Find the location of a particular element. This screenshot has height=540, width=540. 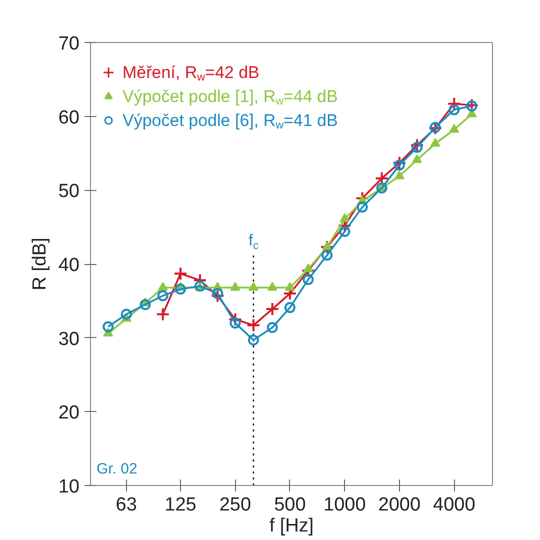

x-tick-label: 4000 is located at coordinates (454, 505).